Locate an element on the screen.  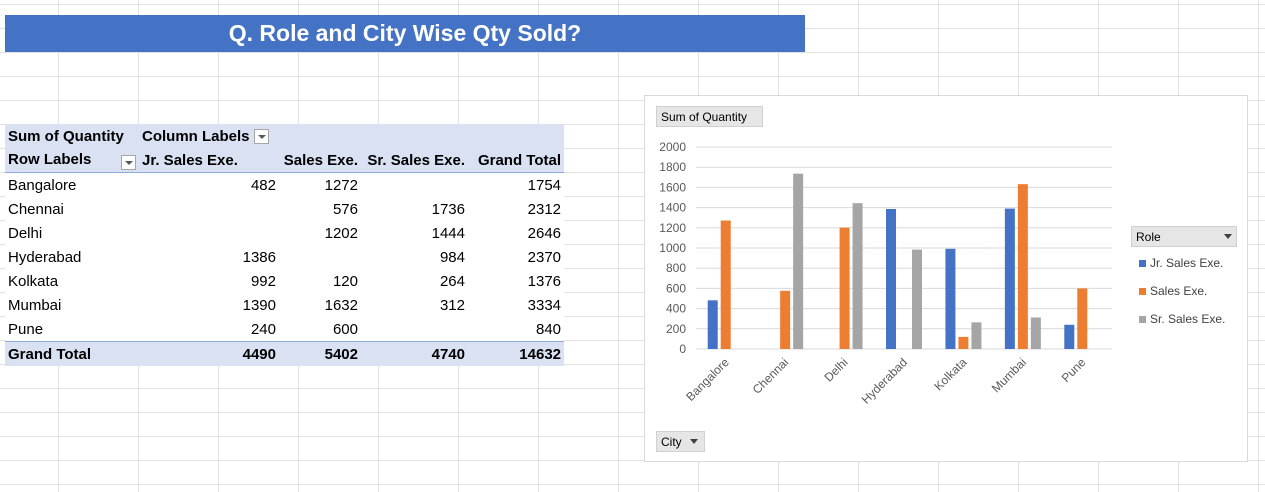
y-tick-label: 1800 is located at coordinates (672, 167).